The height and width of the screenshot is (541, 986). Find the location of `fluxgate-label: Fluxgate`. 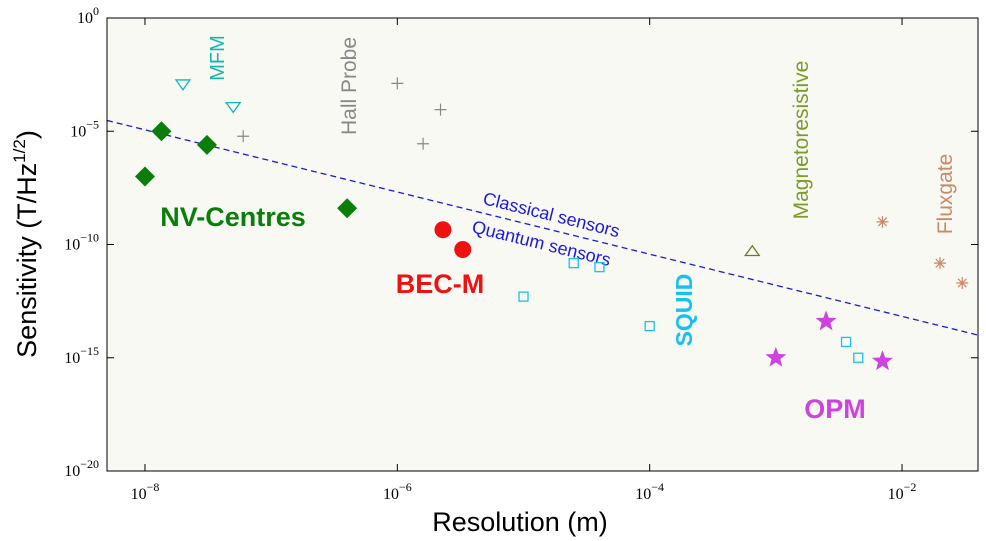

fluxgate-label: Fluxgate is located at coordinates (945, 194).